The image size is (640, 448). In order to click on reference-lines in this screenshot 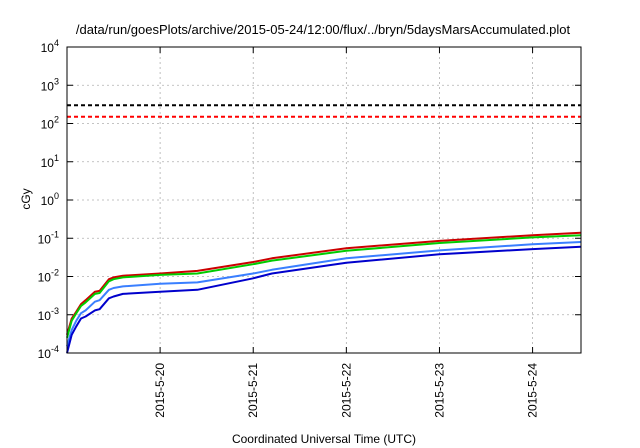, I will do `click(324, 111)`.